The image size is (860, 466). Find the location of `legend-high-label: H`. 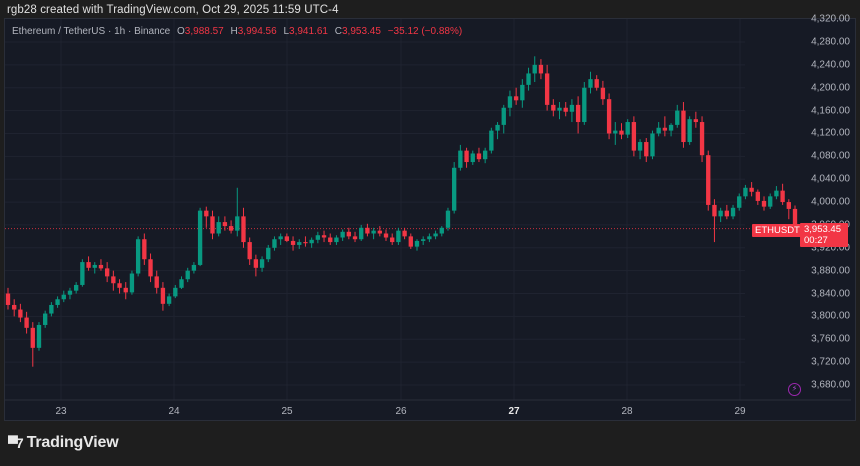

legend-high-label: H is located at coordinates (234, 31).